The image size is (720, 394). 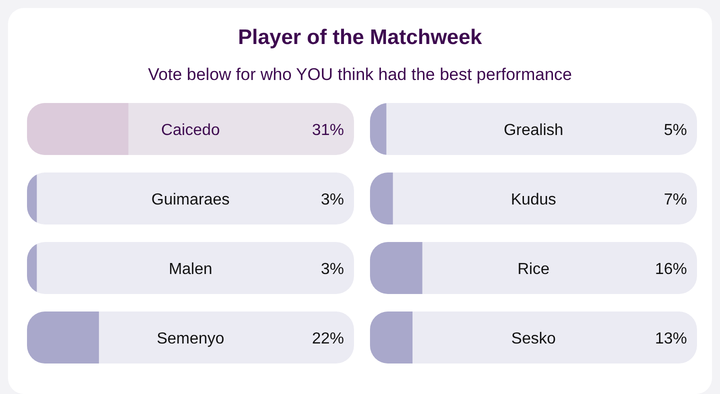 What do you see at coordinates (533, 339) in the screenshot?
I see `y-tick-label: Sesko` at bounding box center [533, 339].